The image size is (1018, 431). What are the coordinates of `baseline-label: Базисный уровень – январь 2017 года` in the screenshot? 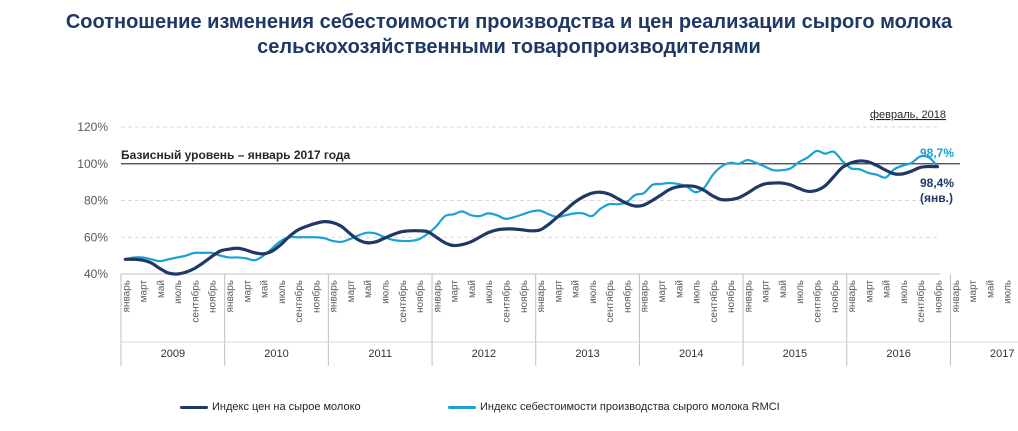 It's located at (236, 155).